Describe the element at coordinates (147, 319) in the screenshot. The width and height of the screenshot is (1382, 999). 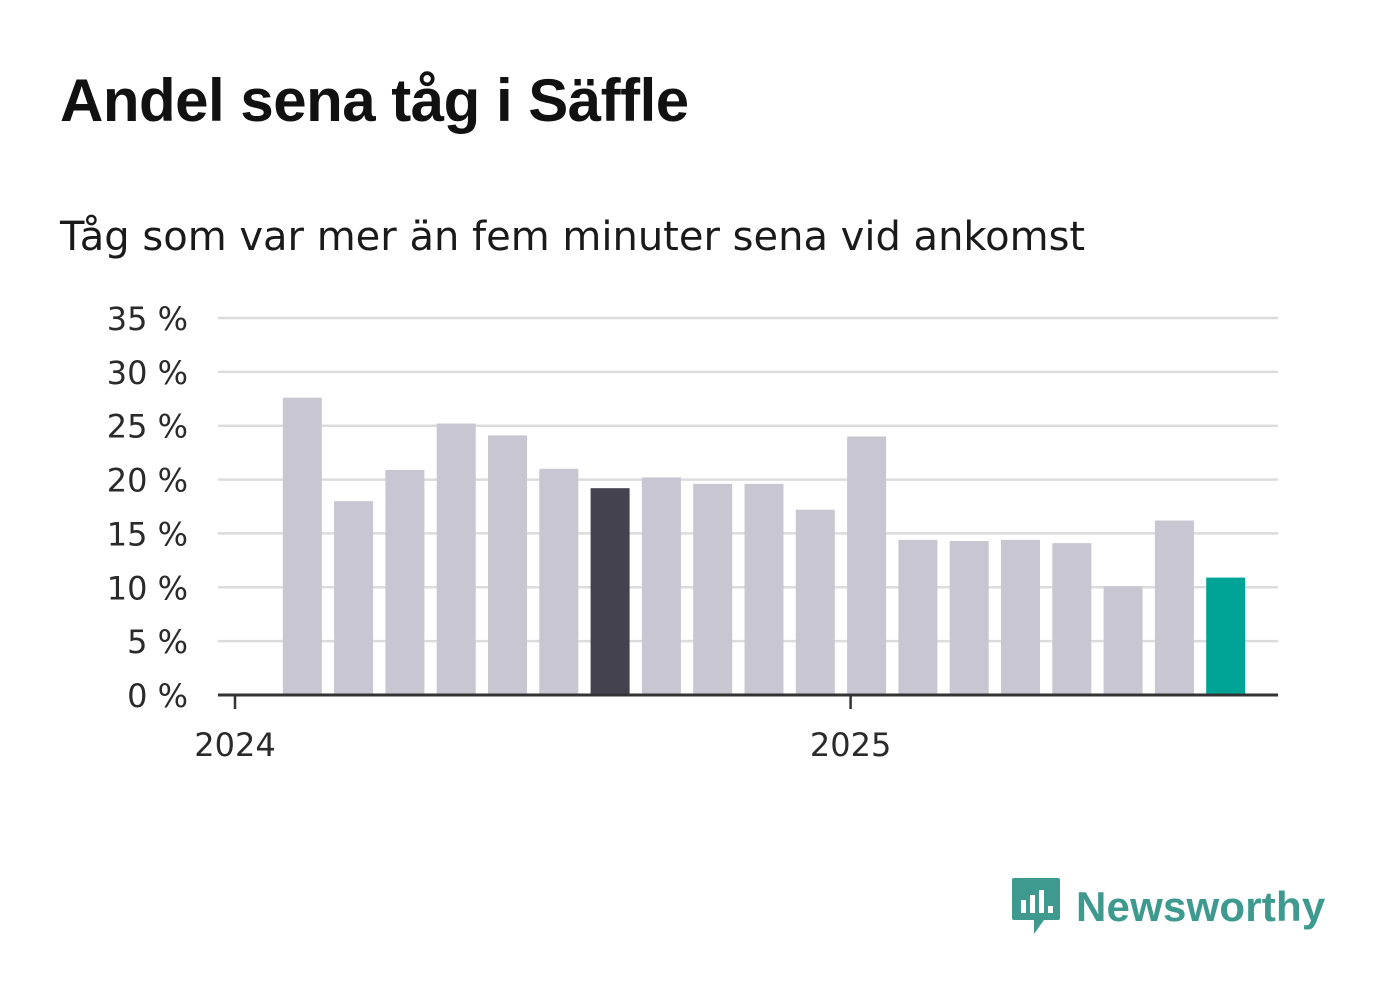
I see `y-tick-label: 35 %` at that location.